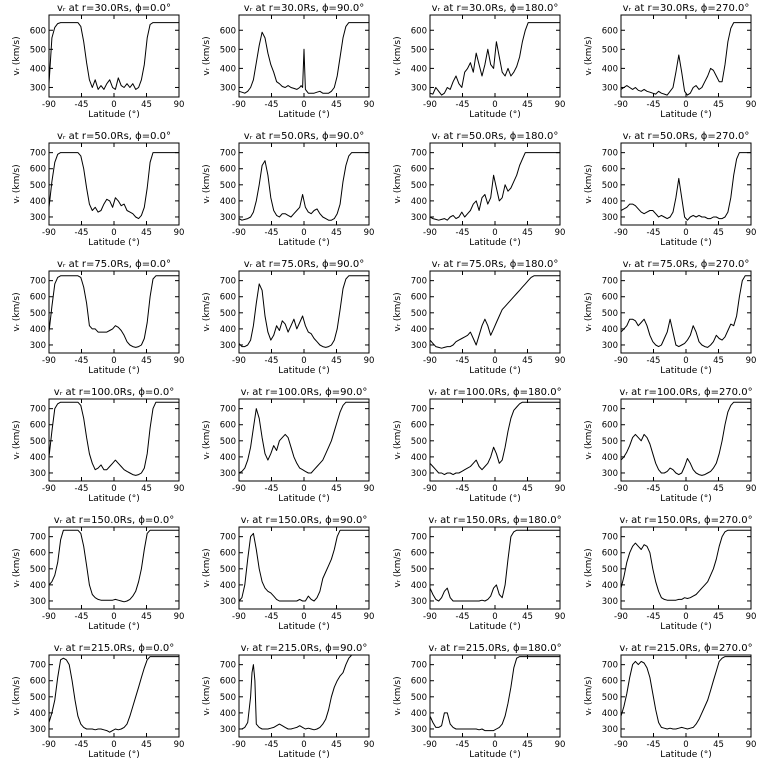  What do you see at coordinates (495, 136) in the screenshot?
I see `panel-title: vᵣ at r=50.0Rs, ϕ=180.0°` at bounding box center [495, 136].